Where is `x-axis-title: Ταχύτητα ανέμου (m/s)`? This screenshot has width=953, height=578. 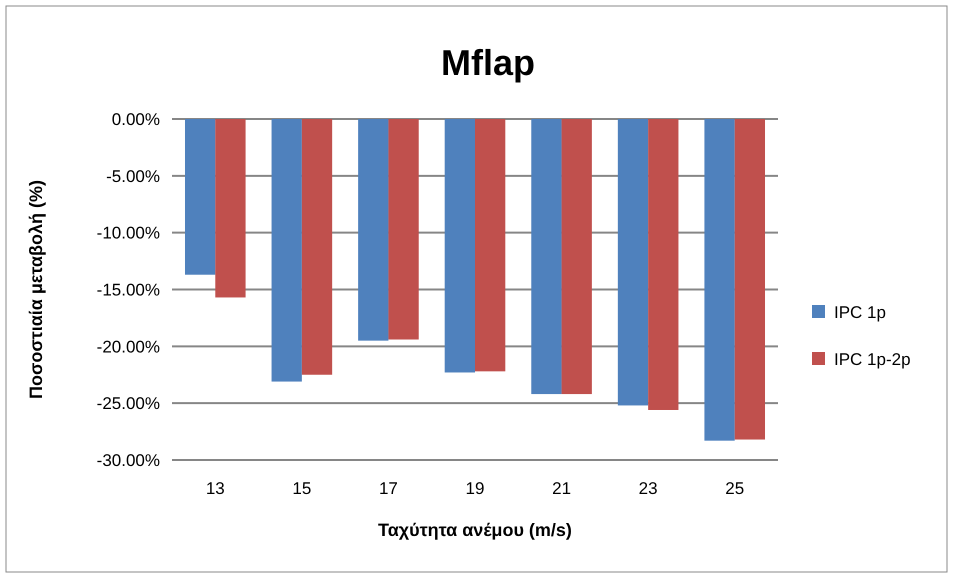 x-axis-title: Ταχύτητα ανέμου (m/s) is located at coordinates (475, 530).